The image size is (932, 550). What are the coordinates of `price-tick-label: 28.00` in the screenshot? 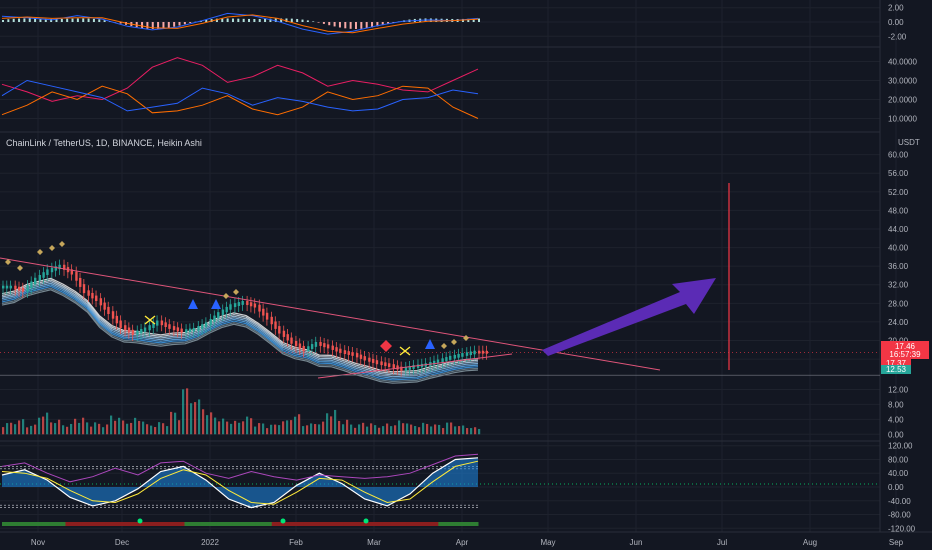 It's located at (898, 303).